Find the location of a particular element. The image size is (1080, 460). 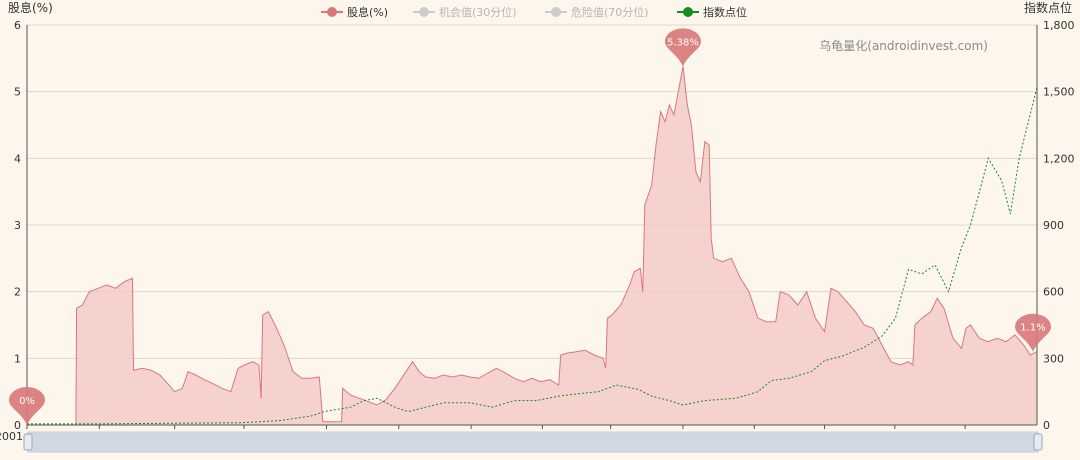

left-tick-label: 5 is located at coordinates (17, 92).